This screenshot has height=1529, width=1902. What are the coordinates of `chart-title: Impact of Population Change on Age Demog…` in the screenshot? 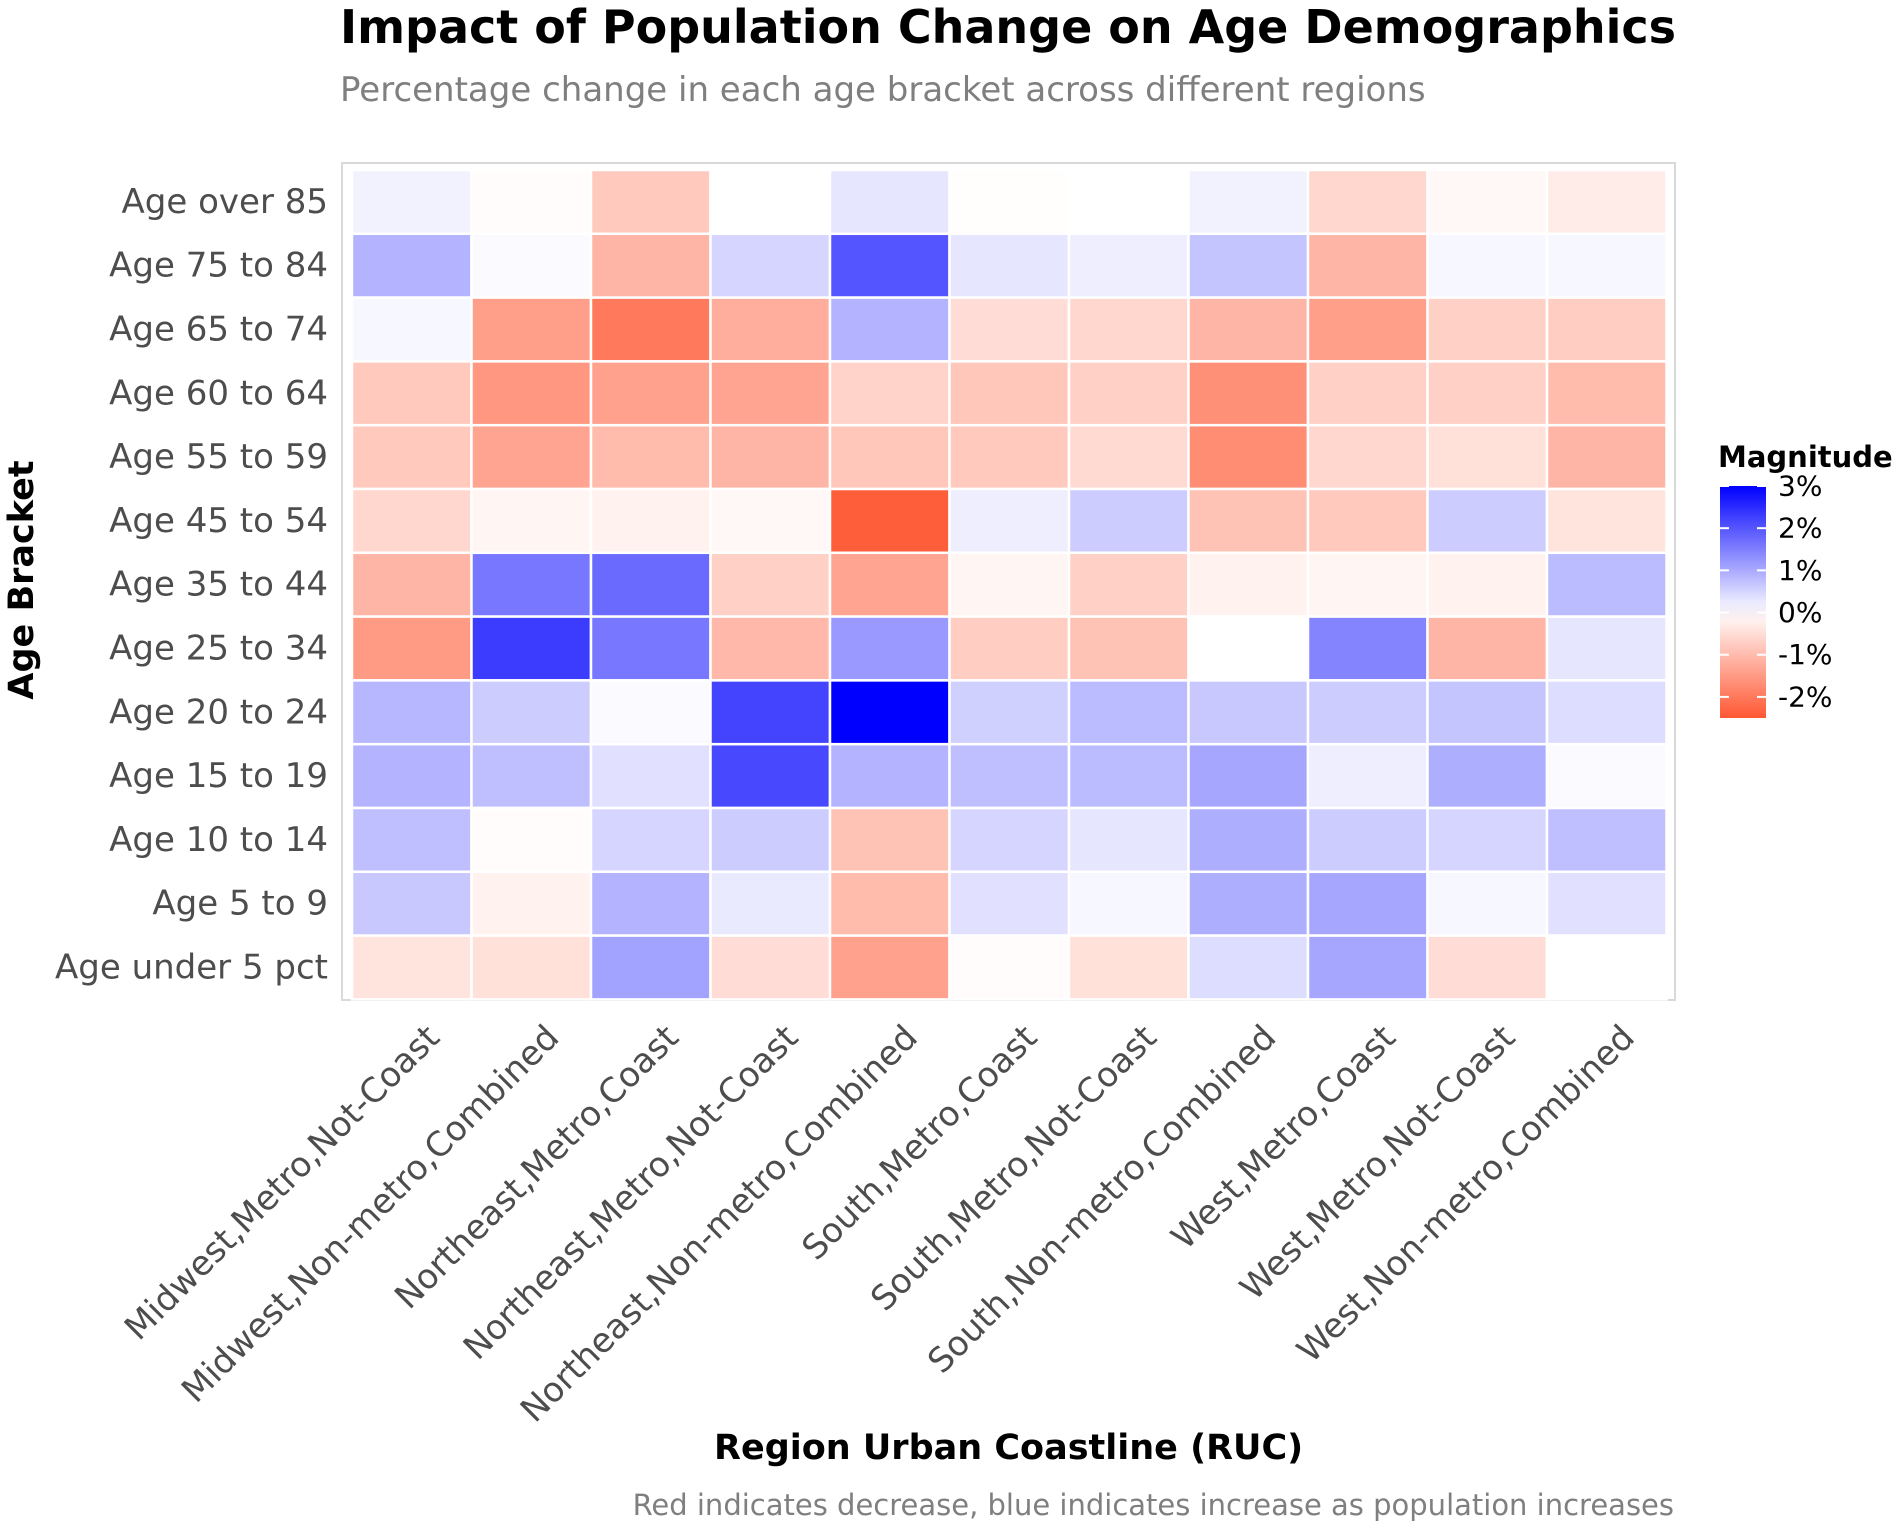 It's located at (1008, 27).